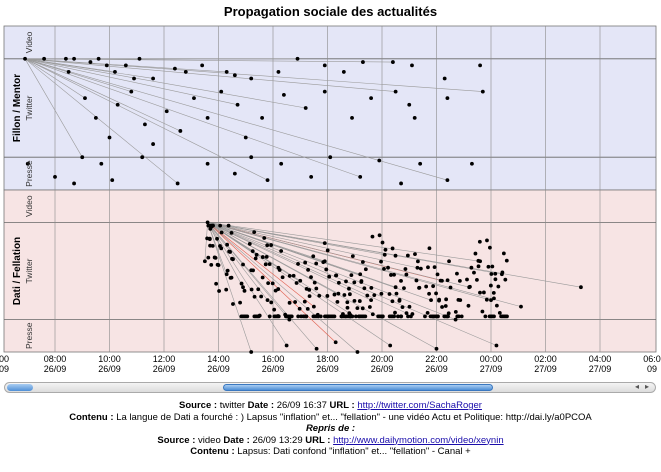 Image resolution: width=661 pixels, height=472 pixels. What do you see at coordinates (91, 417) in the screenshot?
I see `content-label: Contenu :` at bounding box center [91, 417].